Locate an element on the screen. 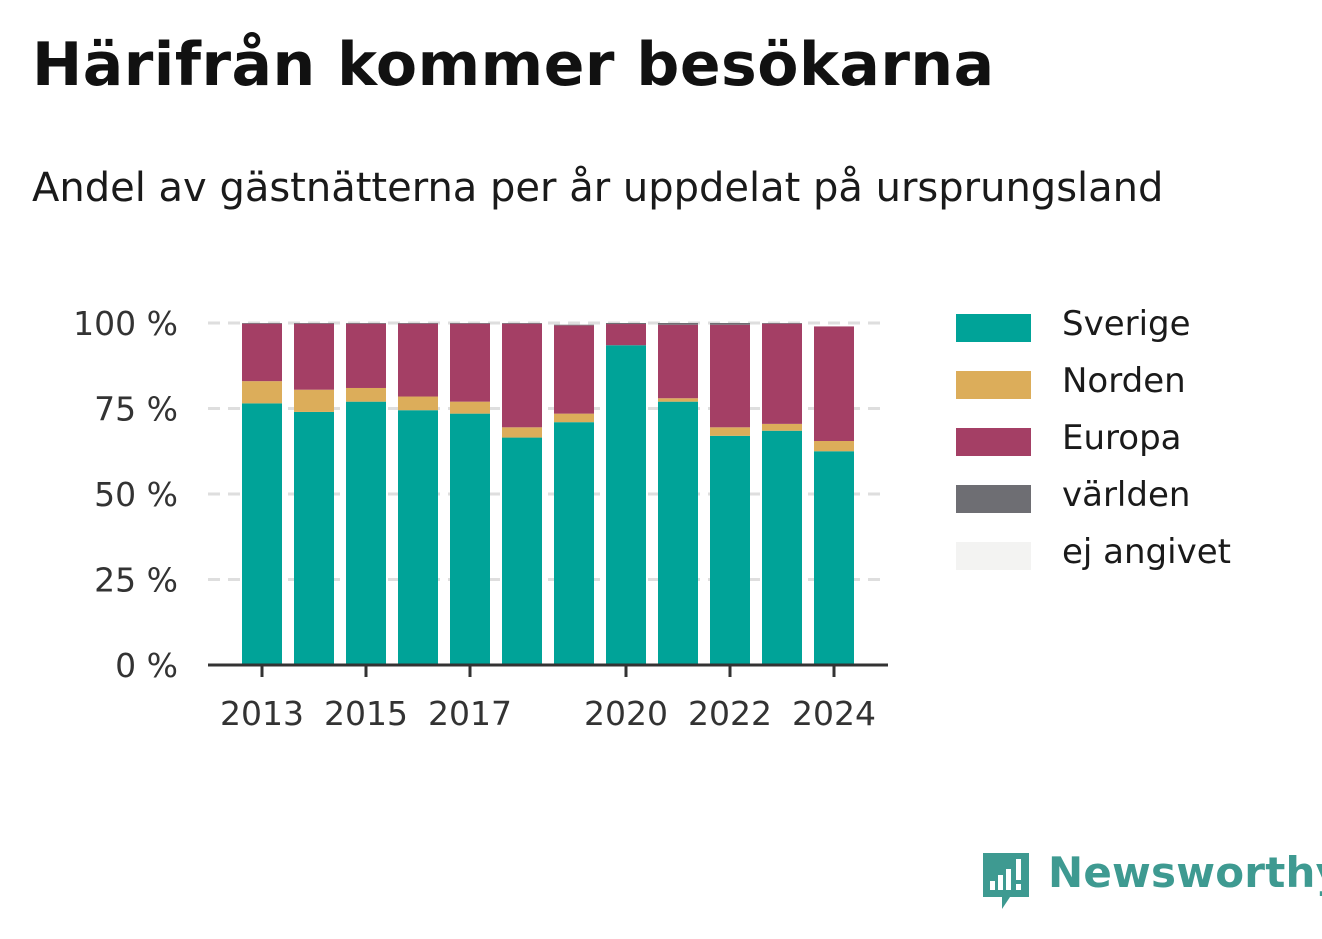 The height and width of the screenshot is (939, 1322). brand-logo: Newsworthy is located at coordinates (1151, 879).